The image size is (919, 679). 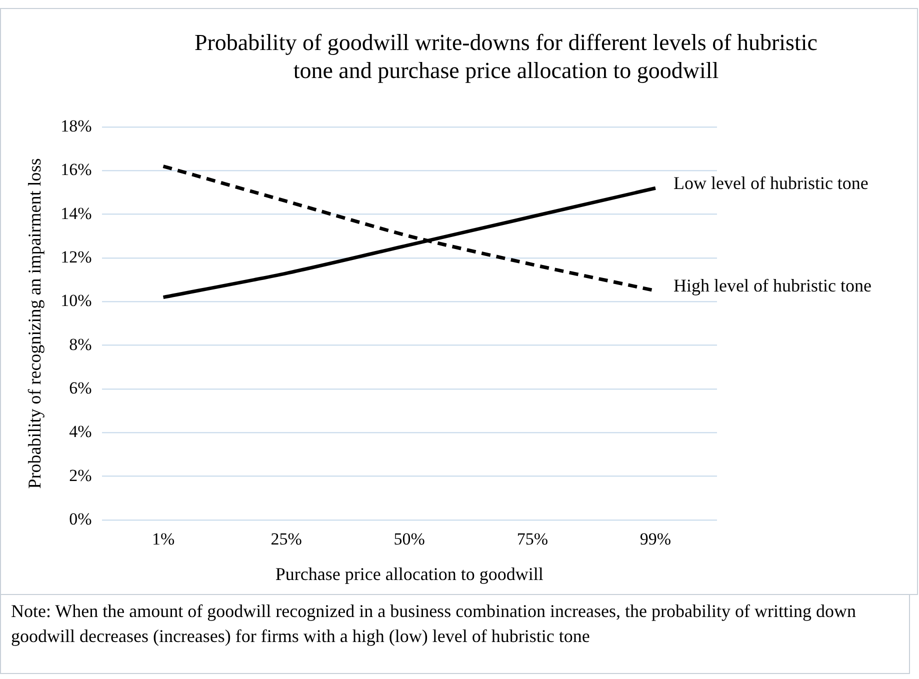 What do you see at coordinates (409, 539) in the screenshot?
I see `x-tick-label: 50%` at bounding box center [409, 539].